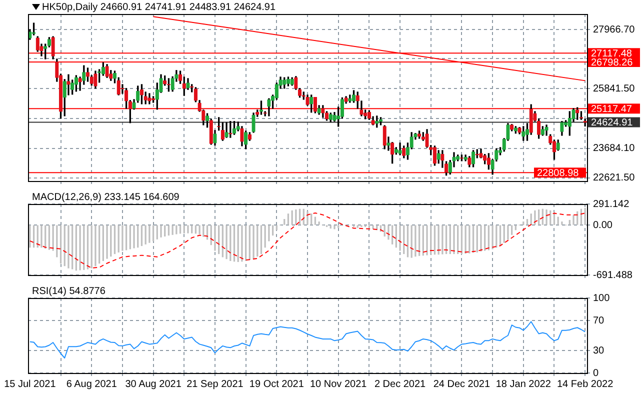  What do you see at coordinates (611, 109) in the screenshot?
I see `ref-line-label: 25117.47` at bounding box center [611, 109].